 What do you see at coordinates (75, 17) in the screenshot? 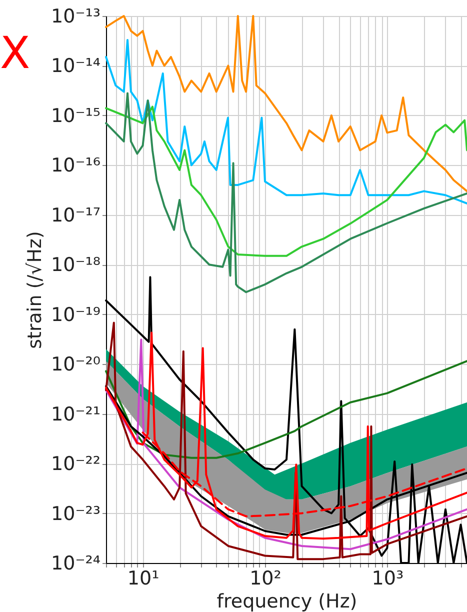
I see `y-tick-label: 10⁻¹³` at bounding box center [75, 17].